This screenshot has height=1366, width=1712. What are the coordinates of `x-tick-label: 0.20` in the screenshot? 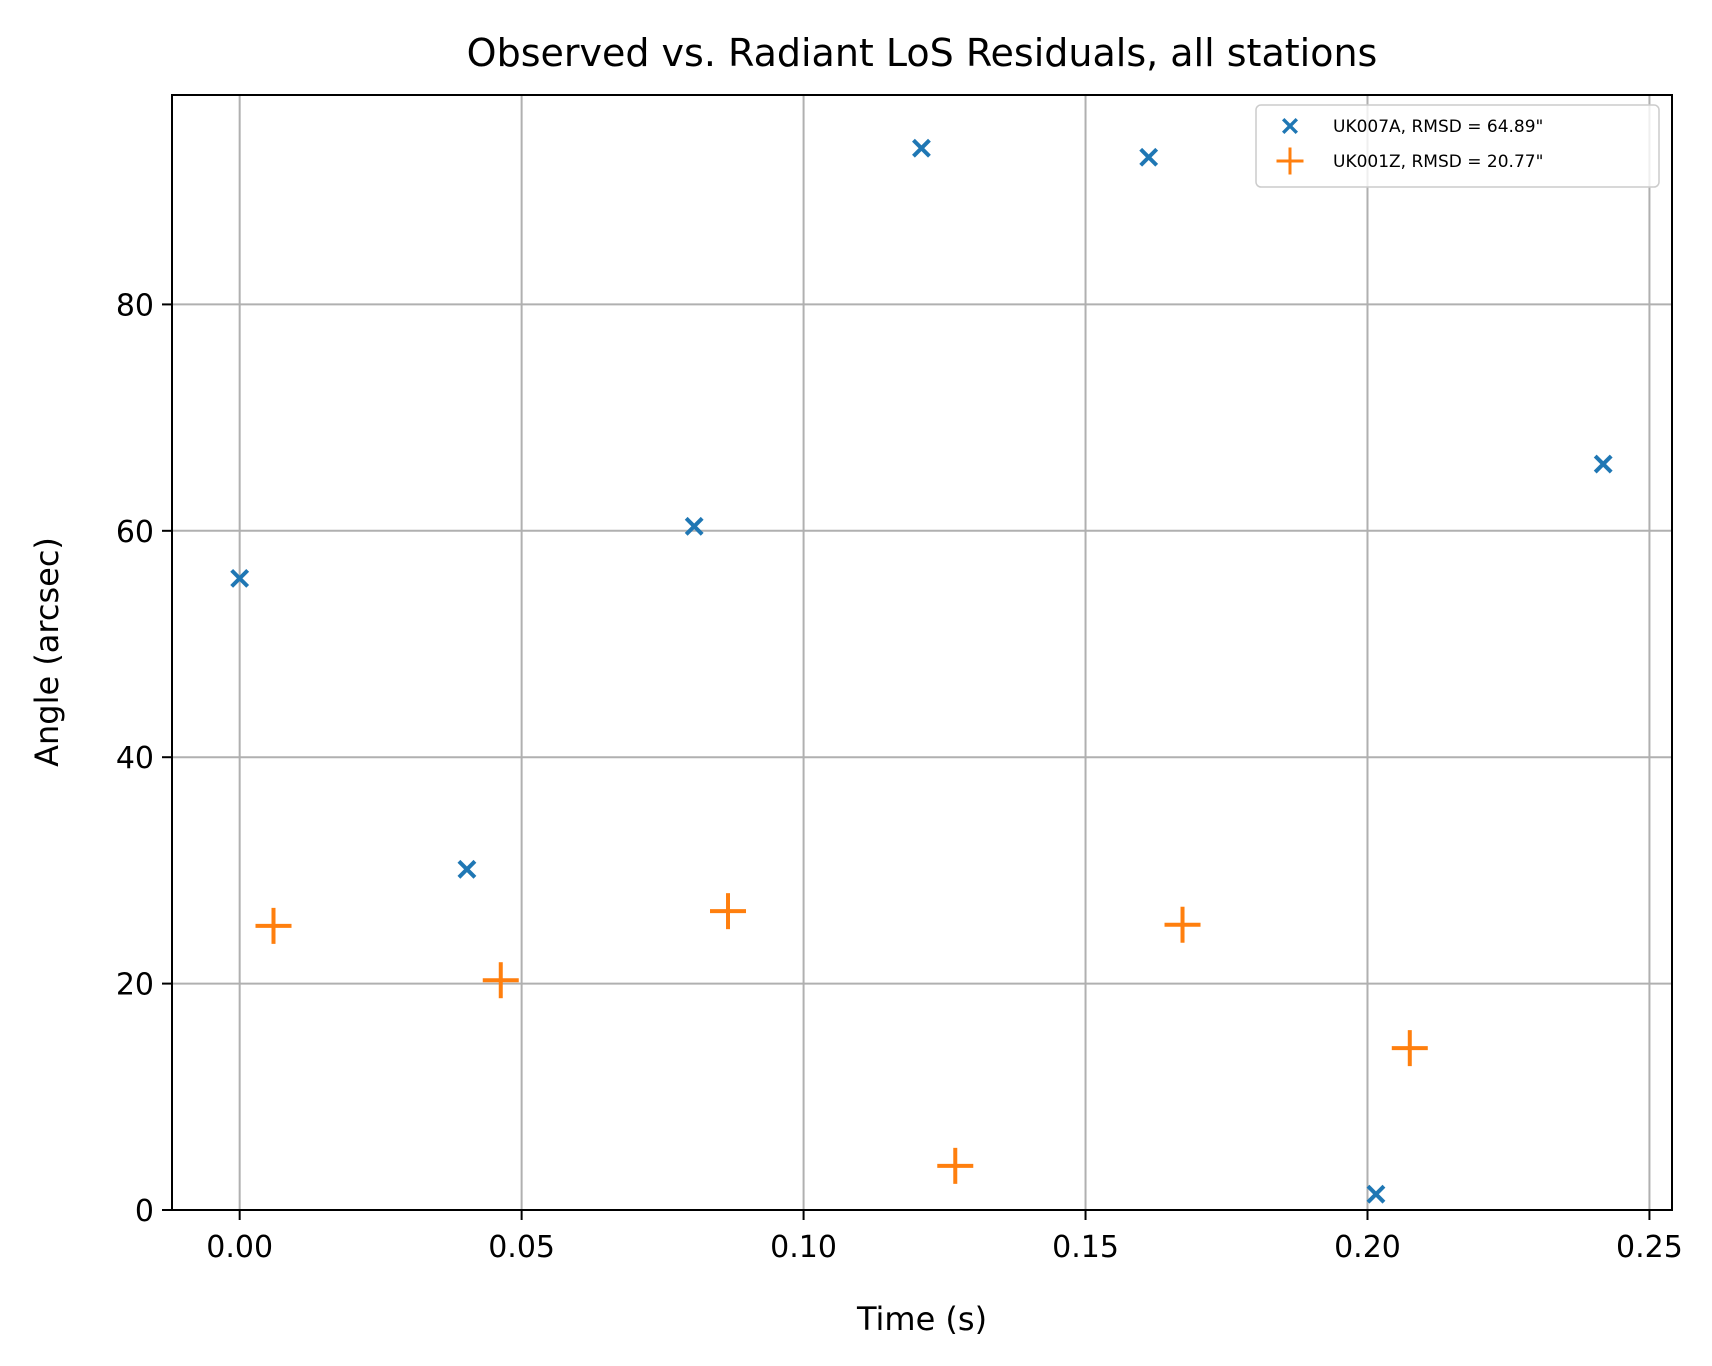 It's located at (1367, 1247).